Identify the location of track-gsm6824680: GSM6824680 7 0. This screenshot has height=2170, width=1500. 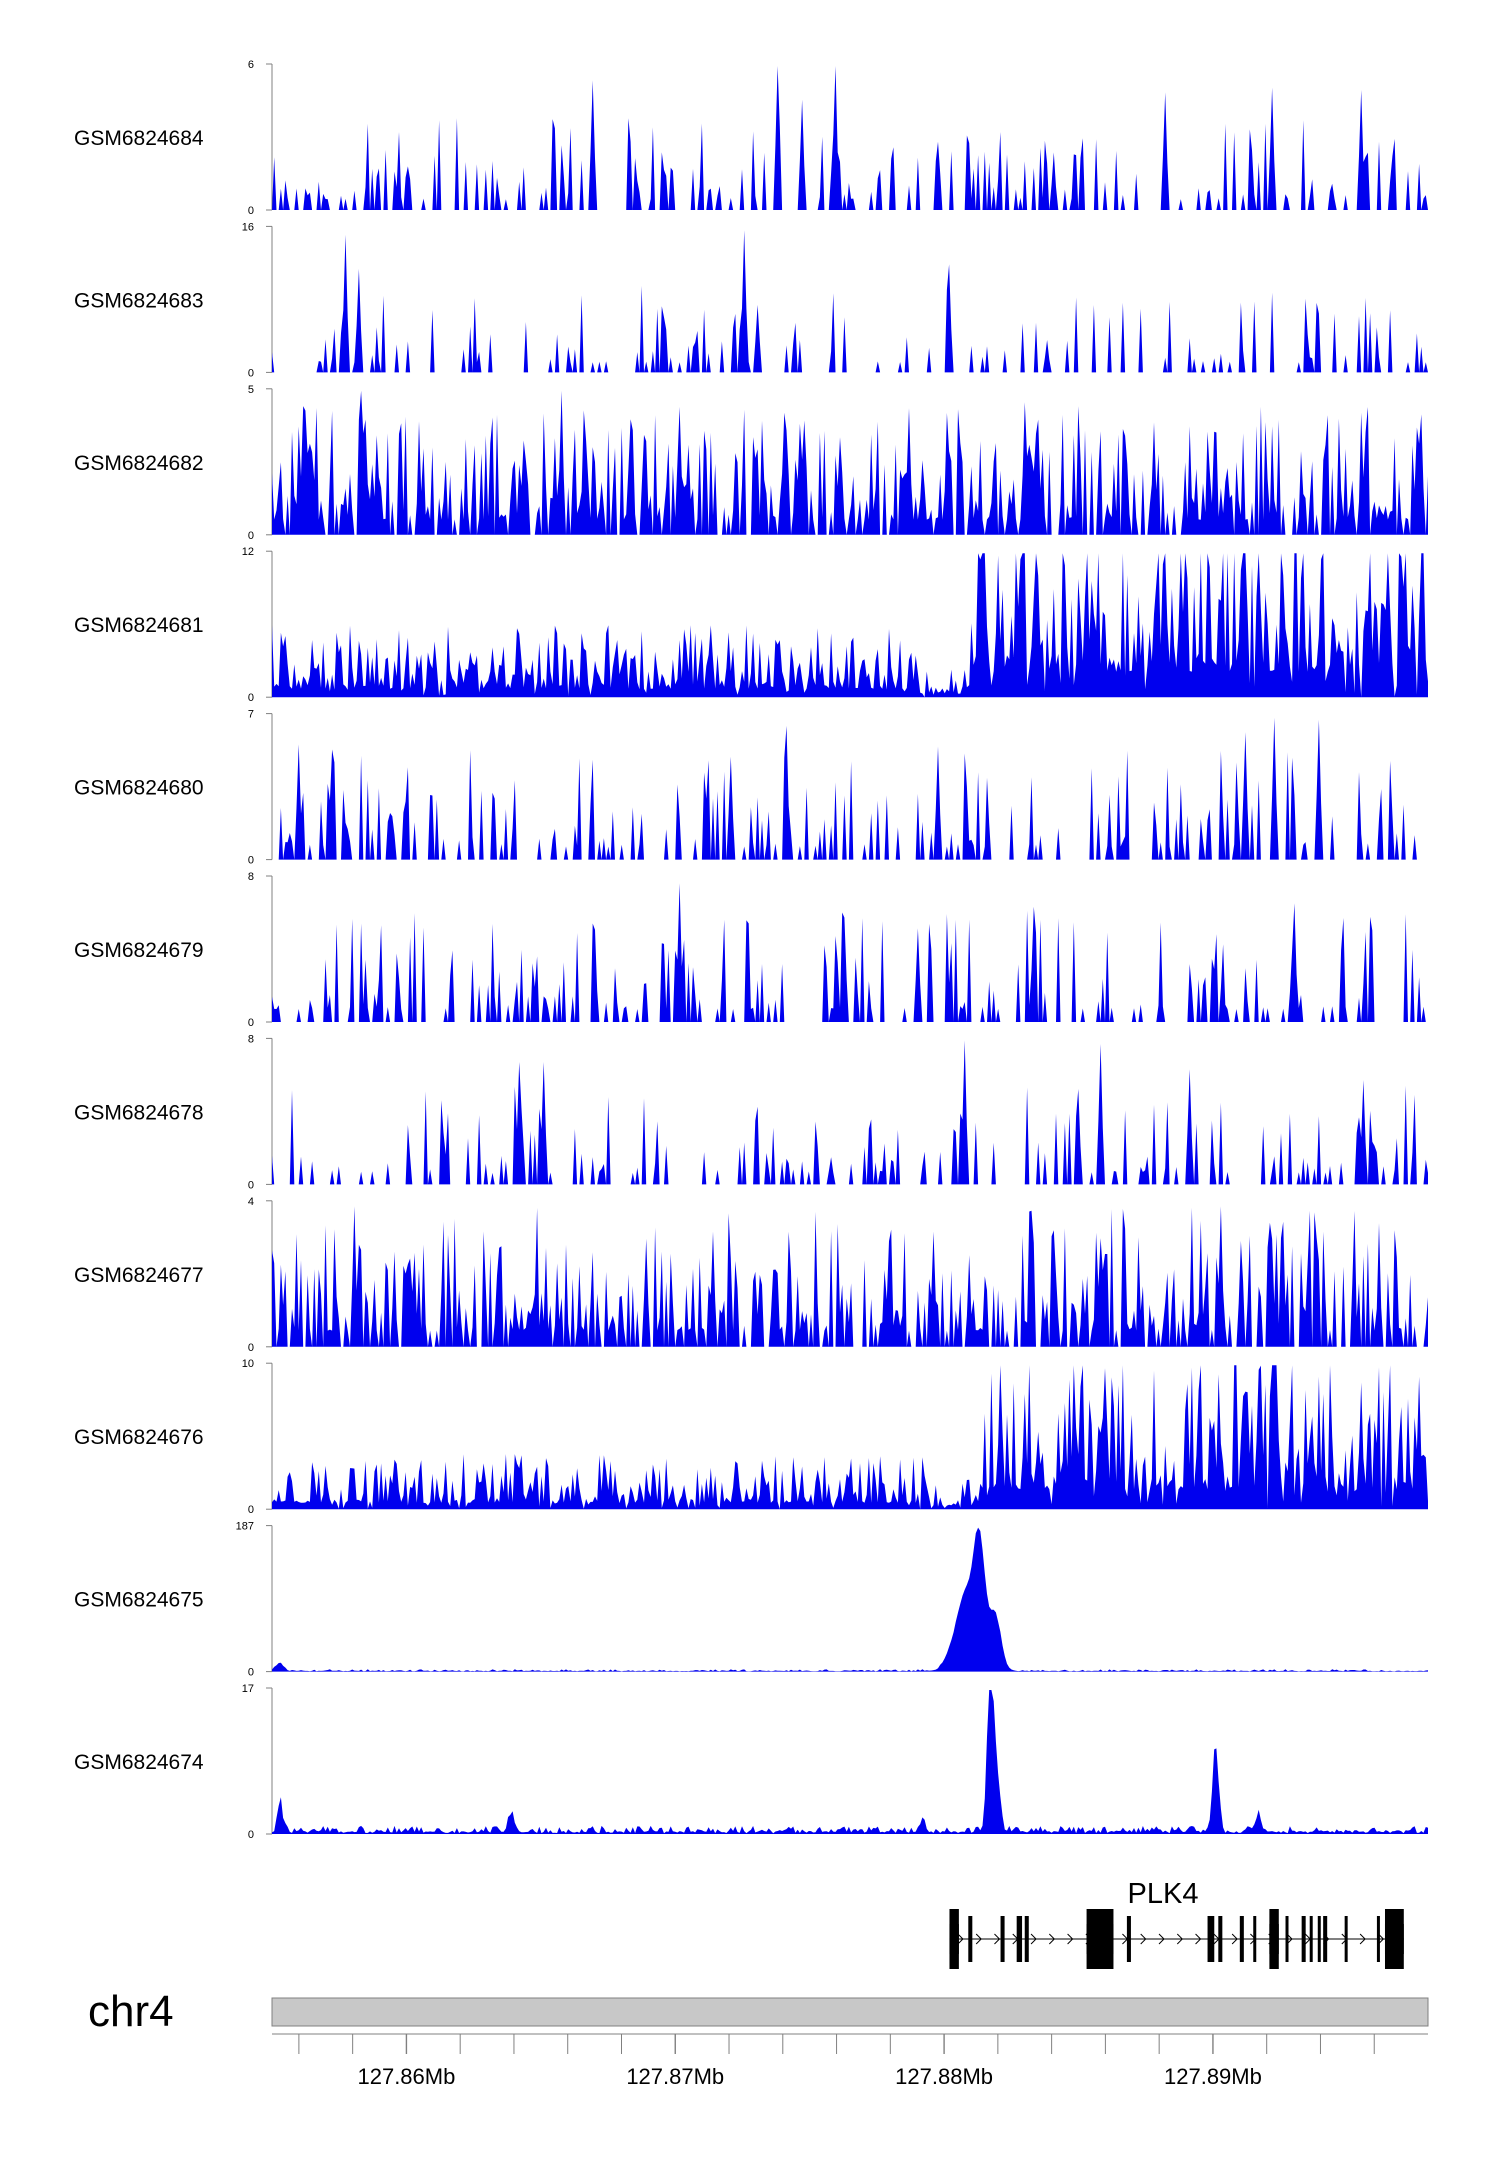
(751, 788).